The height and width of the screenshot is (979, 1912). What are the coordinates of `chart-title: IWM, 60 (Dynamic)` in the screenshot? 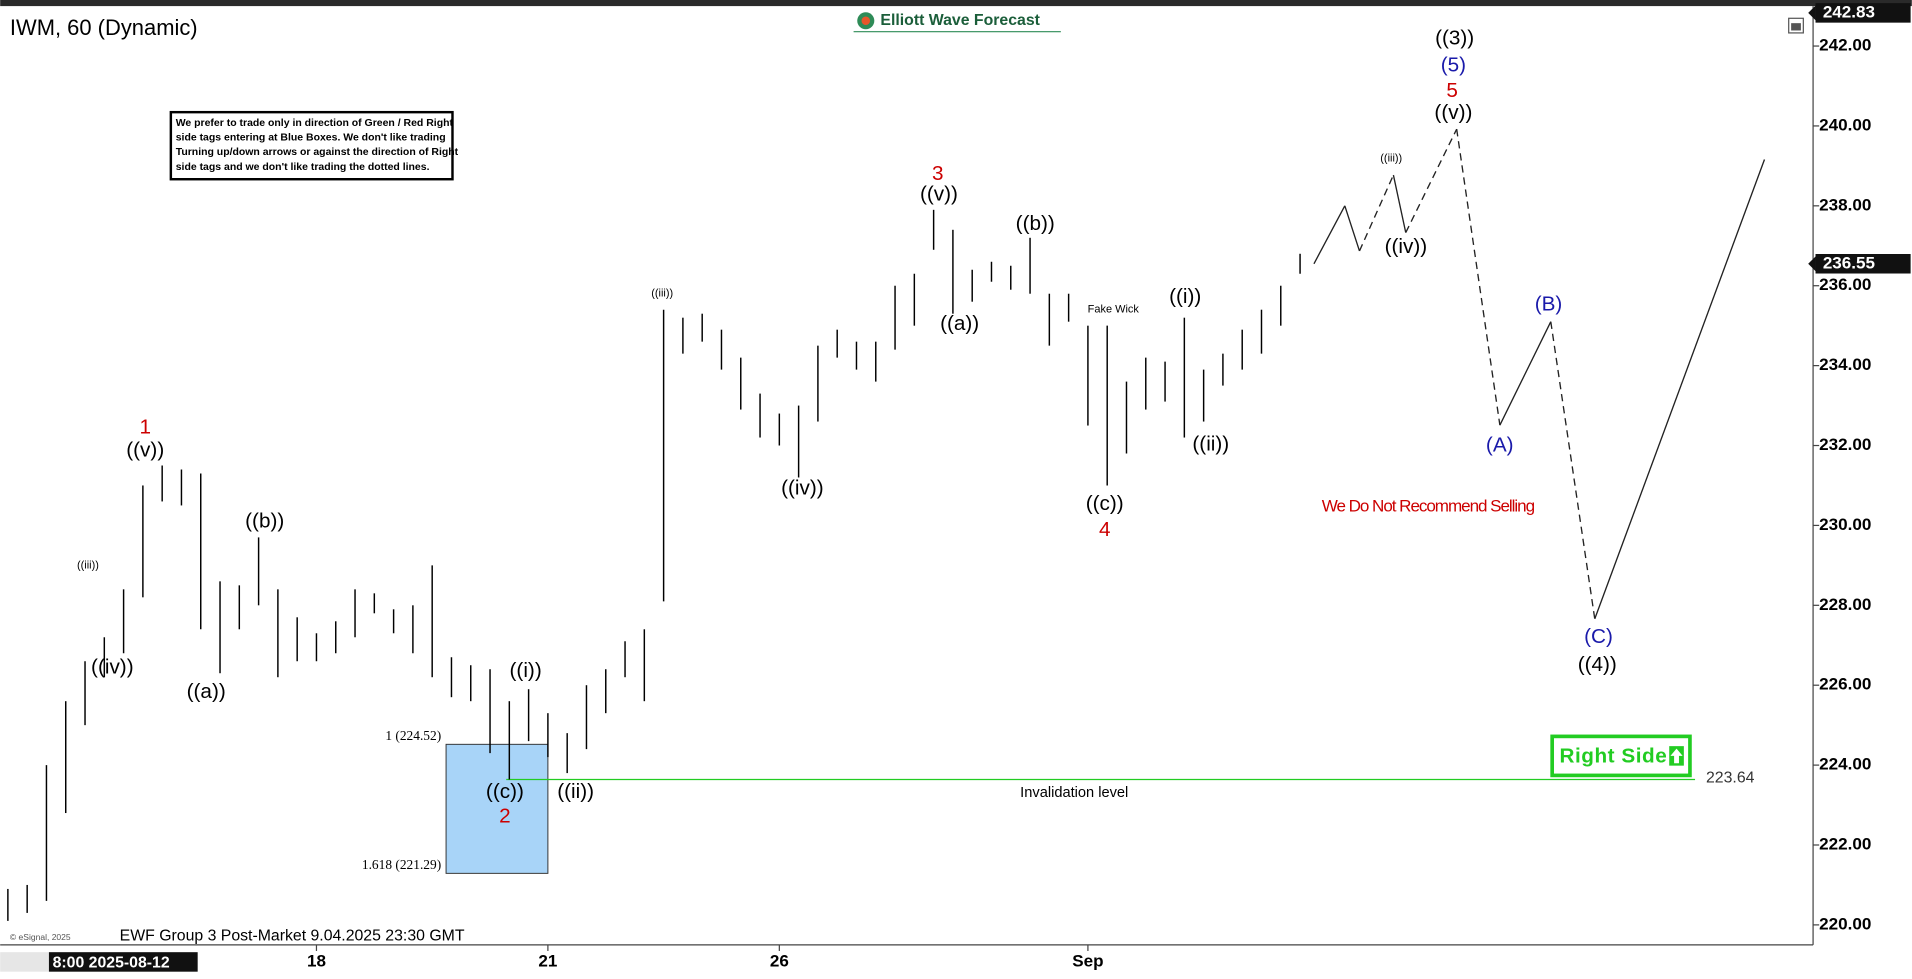 It's located at (104, 27).